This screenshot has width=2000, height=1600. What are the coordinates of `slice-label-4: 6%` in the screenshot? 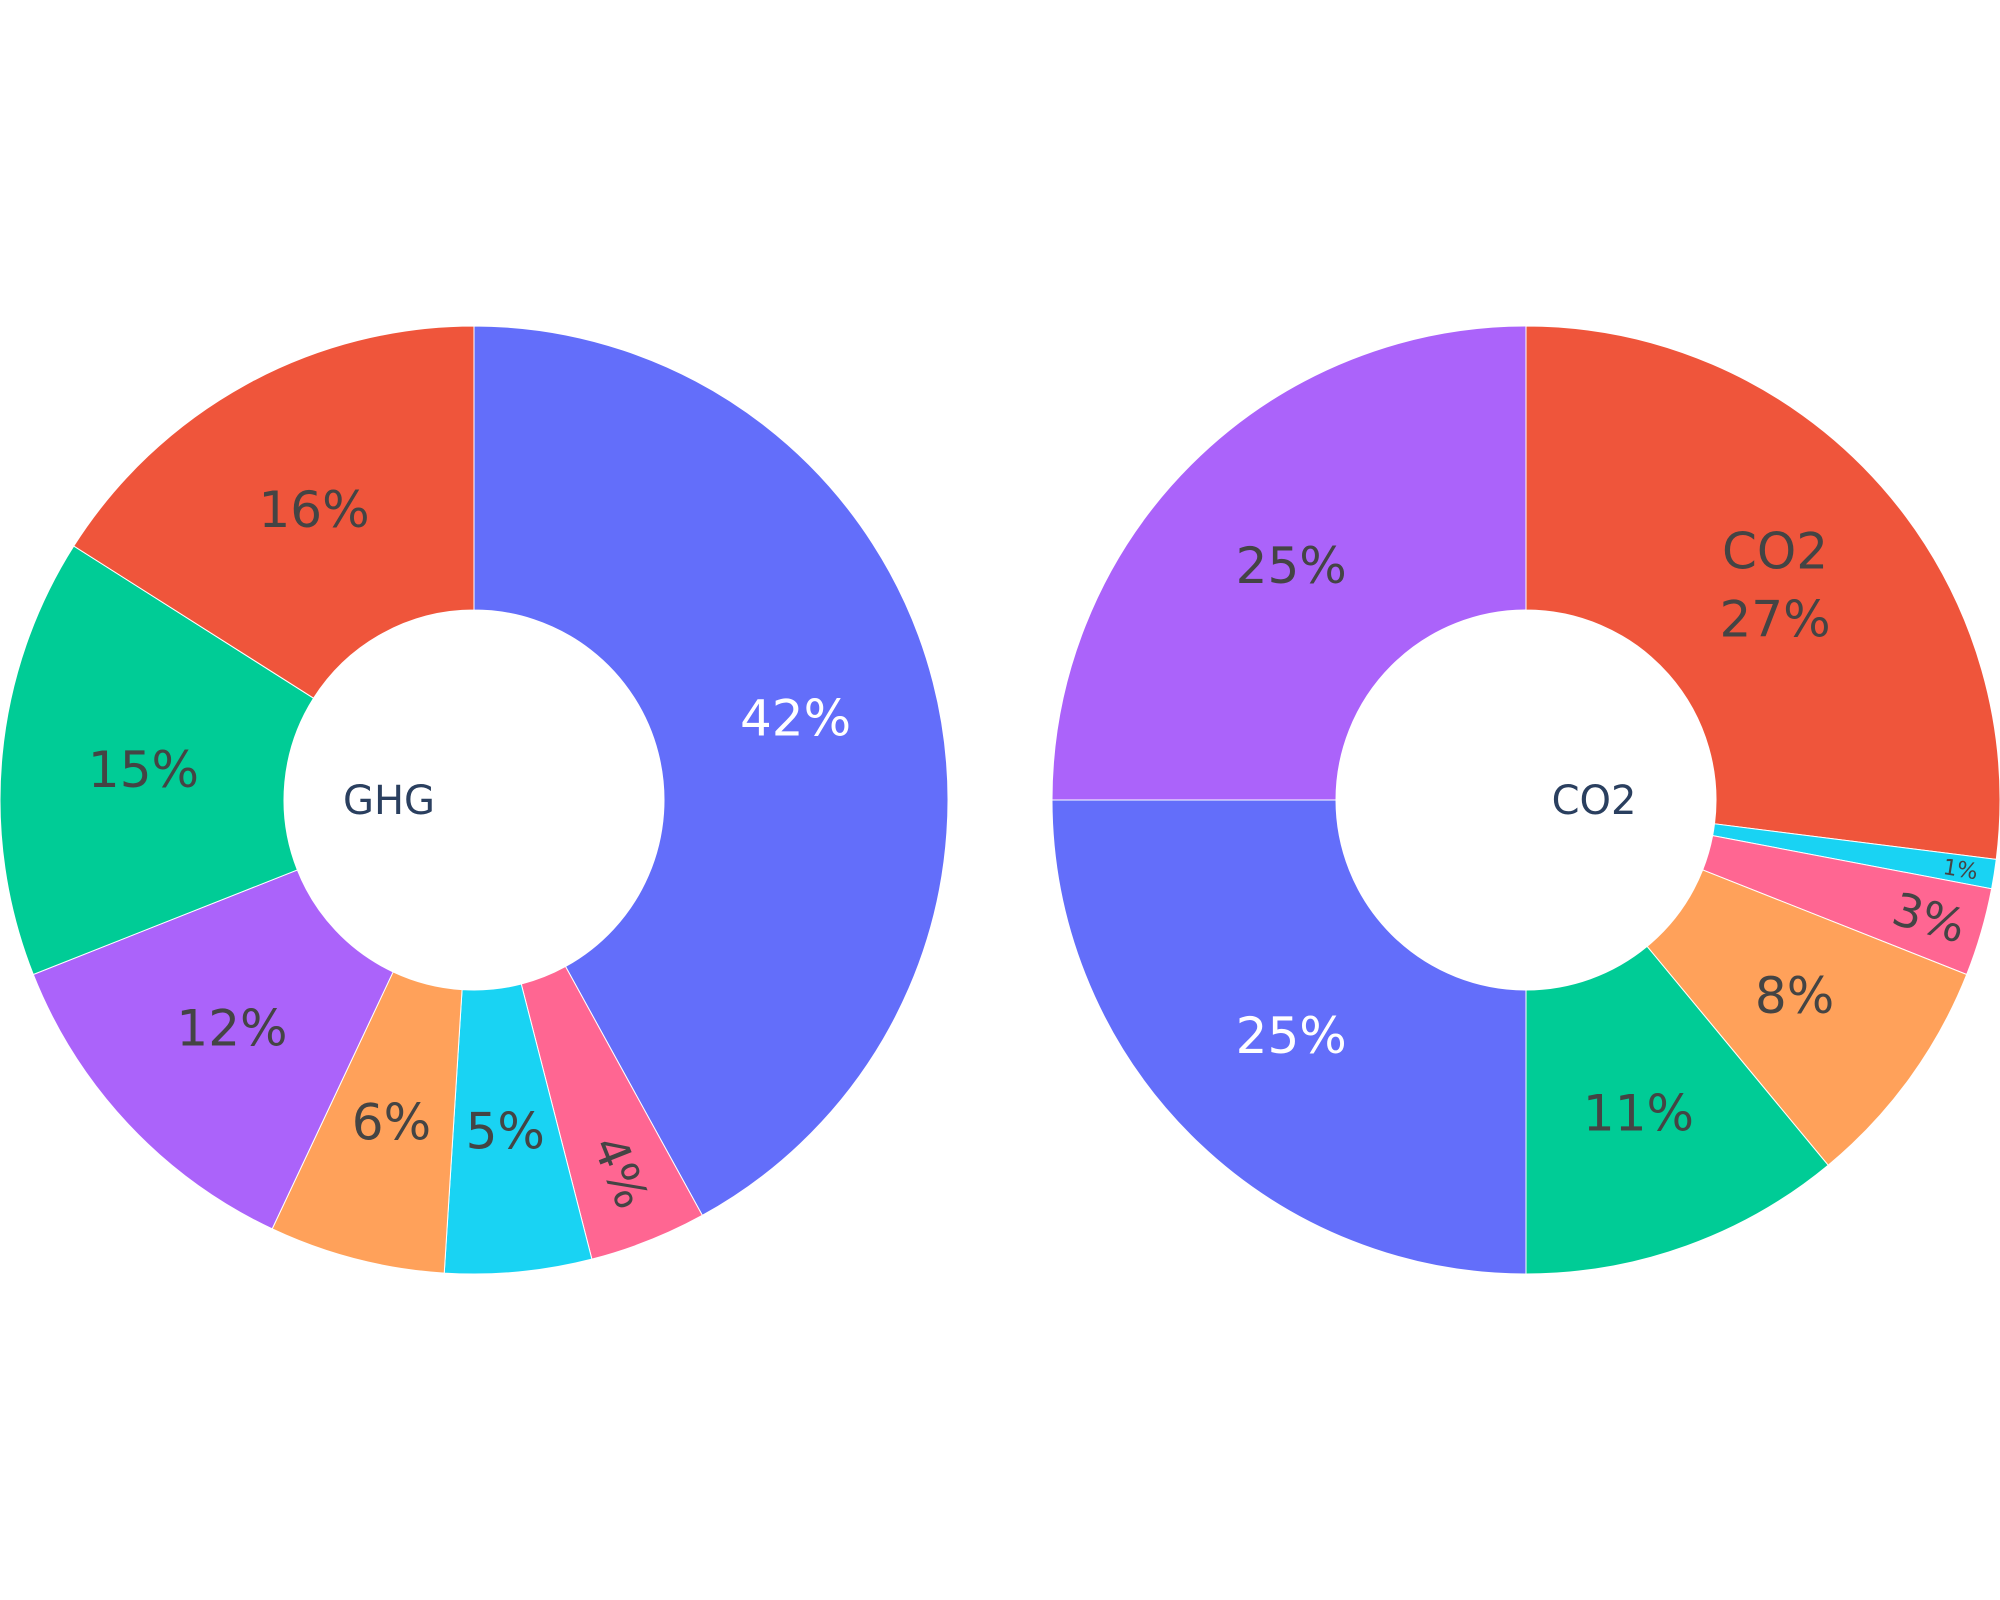 It's located at (391, 1123).